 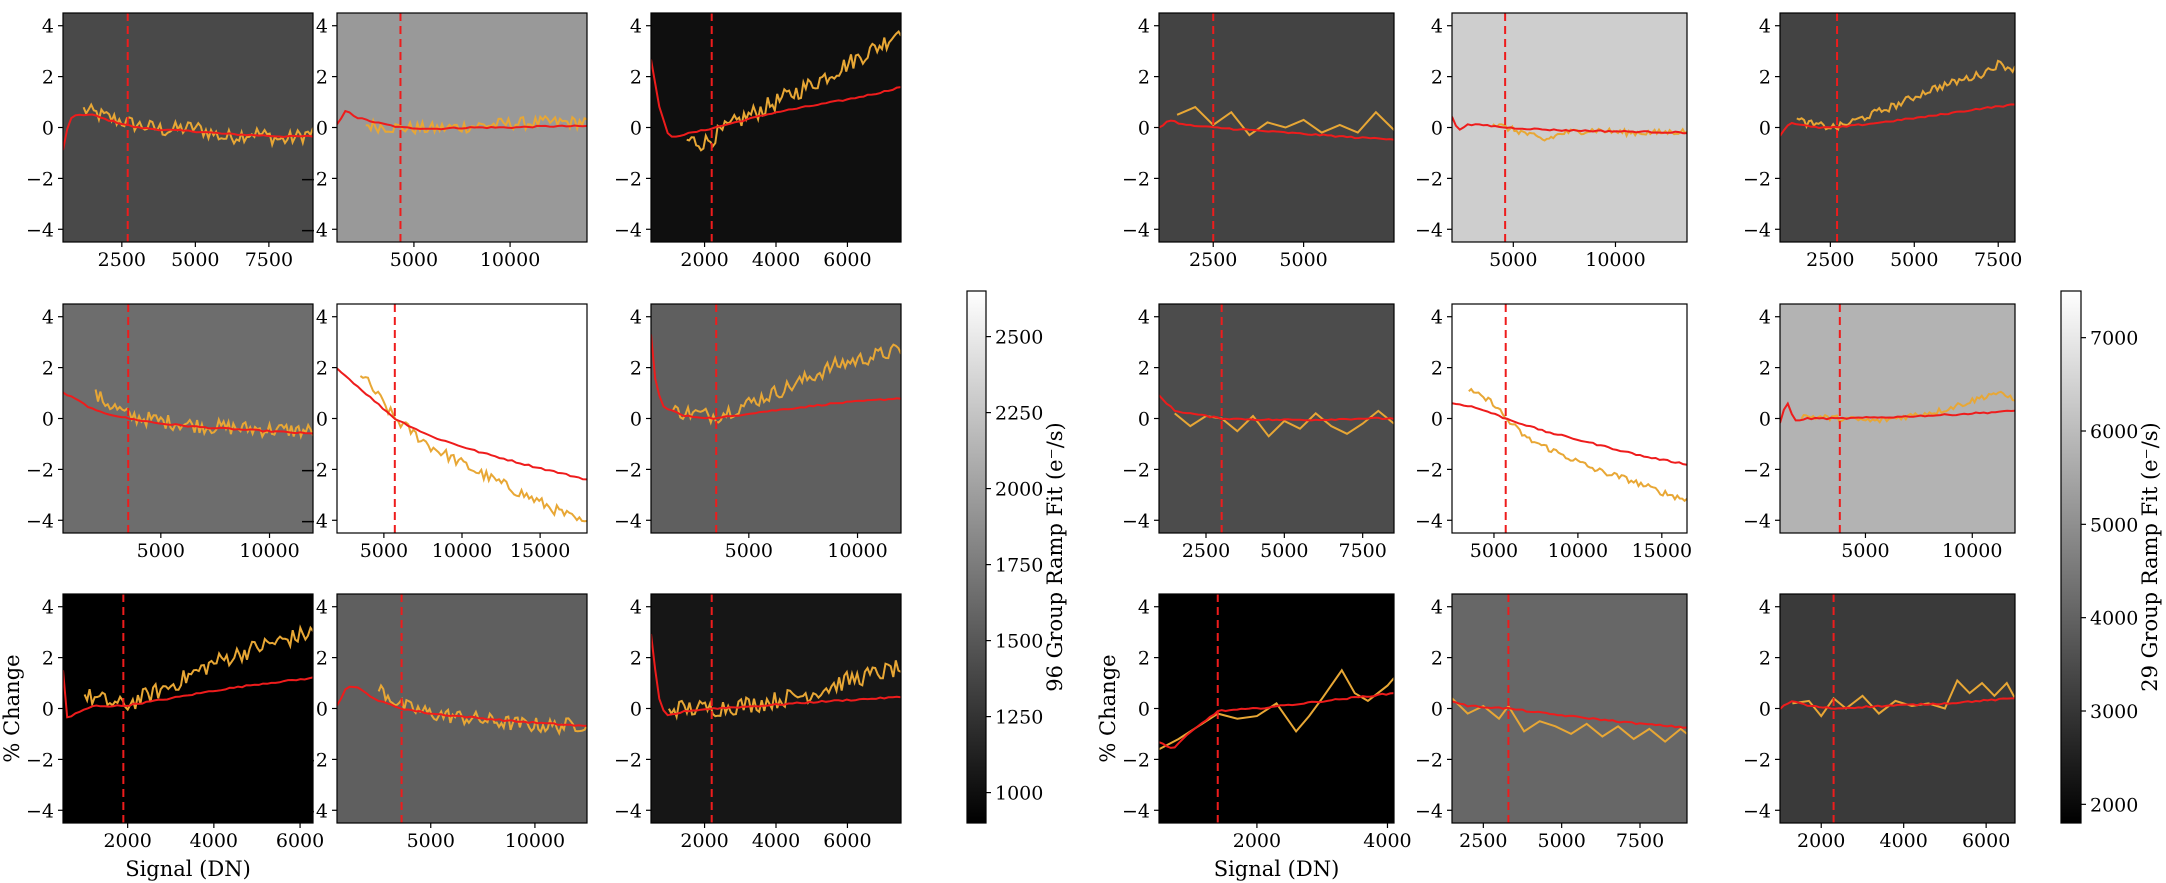 What do you see at coordinates (1019, 414) in the screenshot?
I see `colorbar-tick-label: 2250` at bounding box center [1019, 414].